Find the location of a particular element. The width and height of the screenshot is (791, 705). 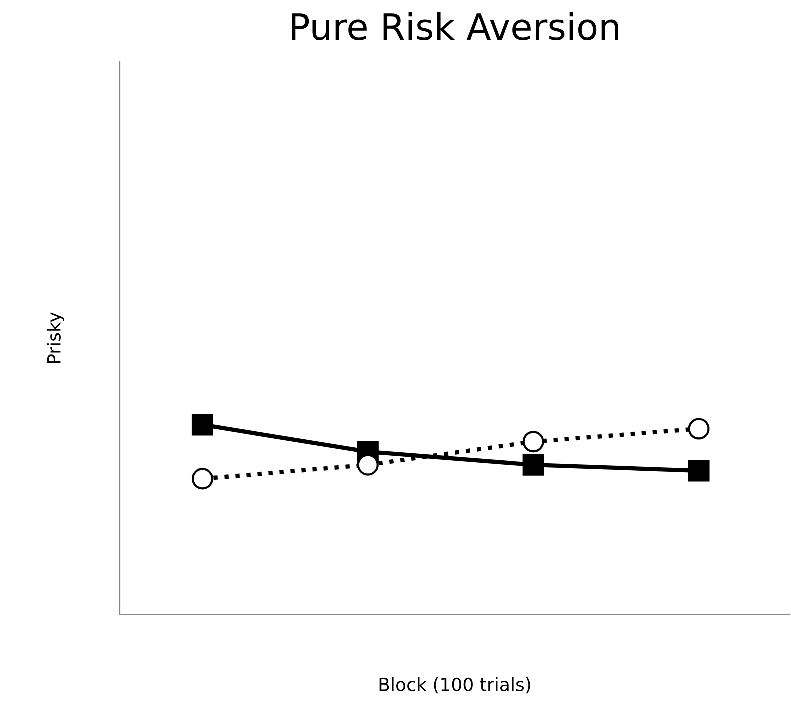

x-axis-title: Block (100 trials) is located at coordinates (455, 686).